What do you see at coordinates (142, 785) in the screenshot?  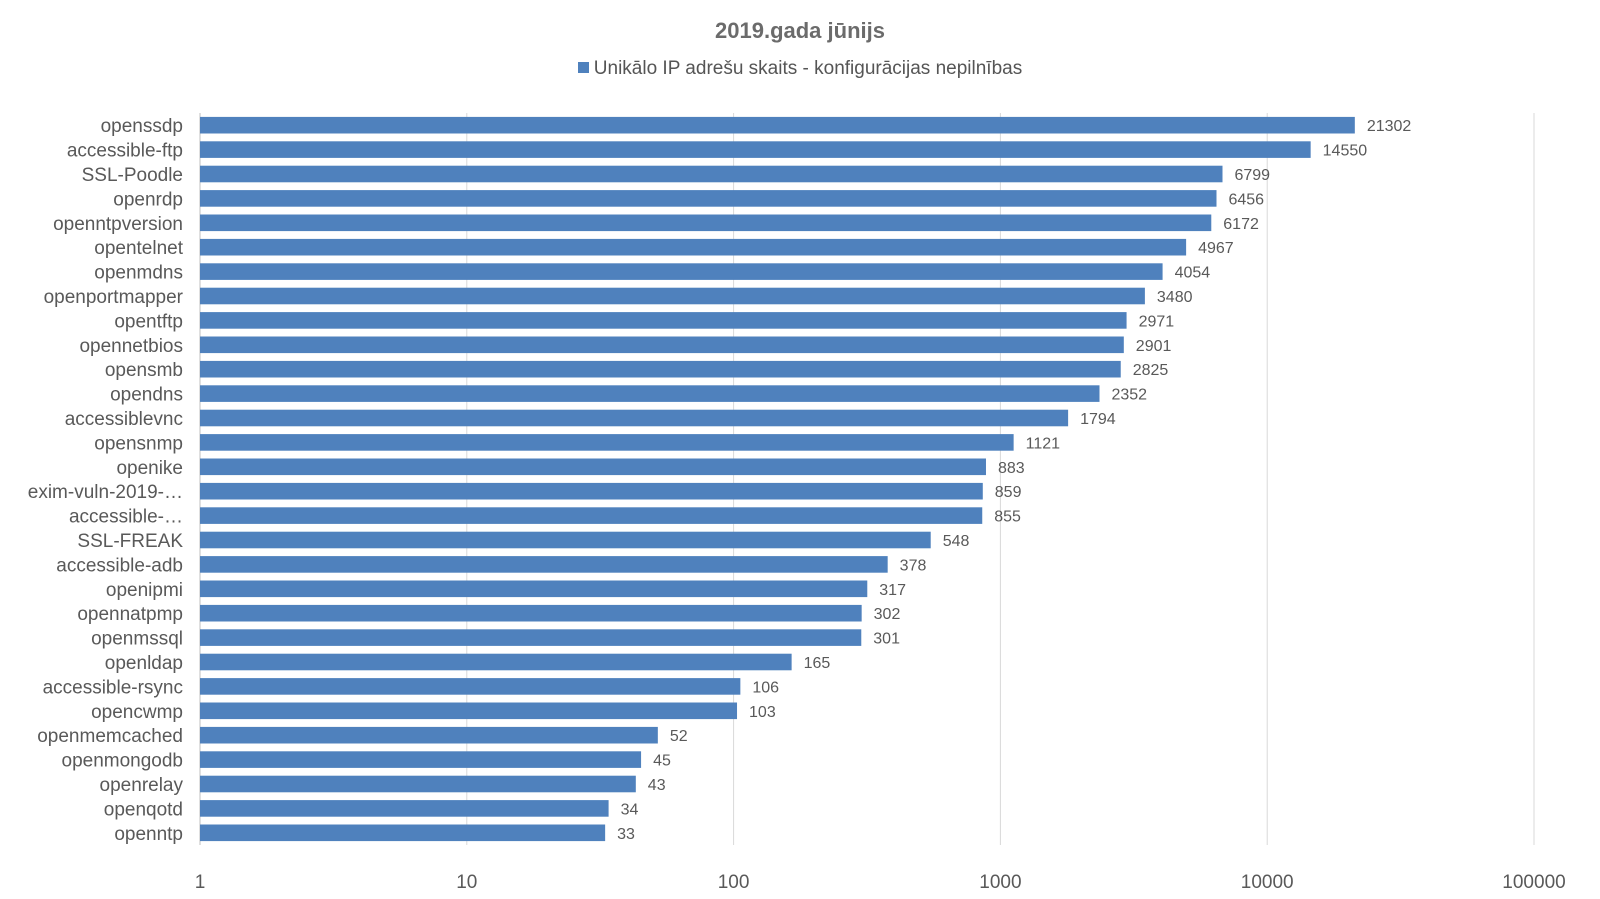 I see `category-label: openrelay` at bounding box center [142, 785].